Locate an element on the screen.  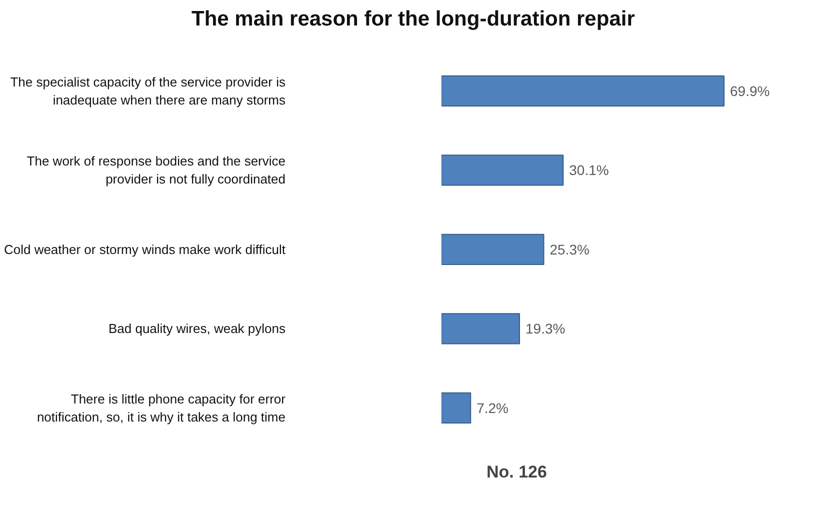
text: No. 126 is located at coordinates (516, 472).